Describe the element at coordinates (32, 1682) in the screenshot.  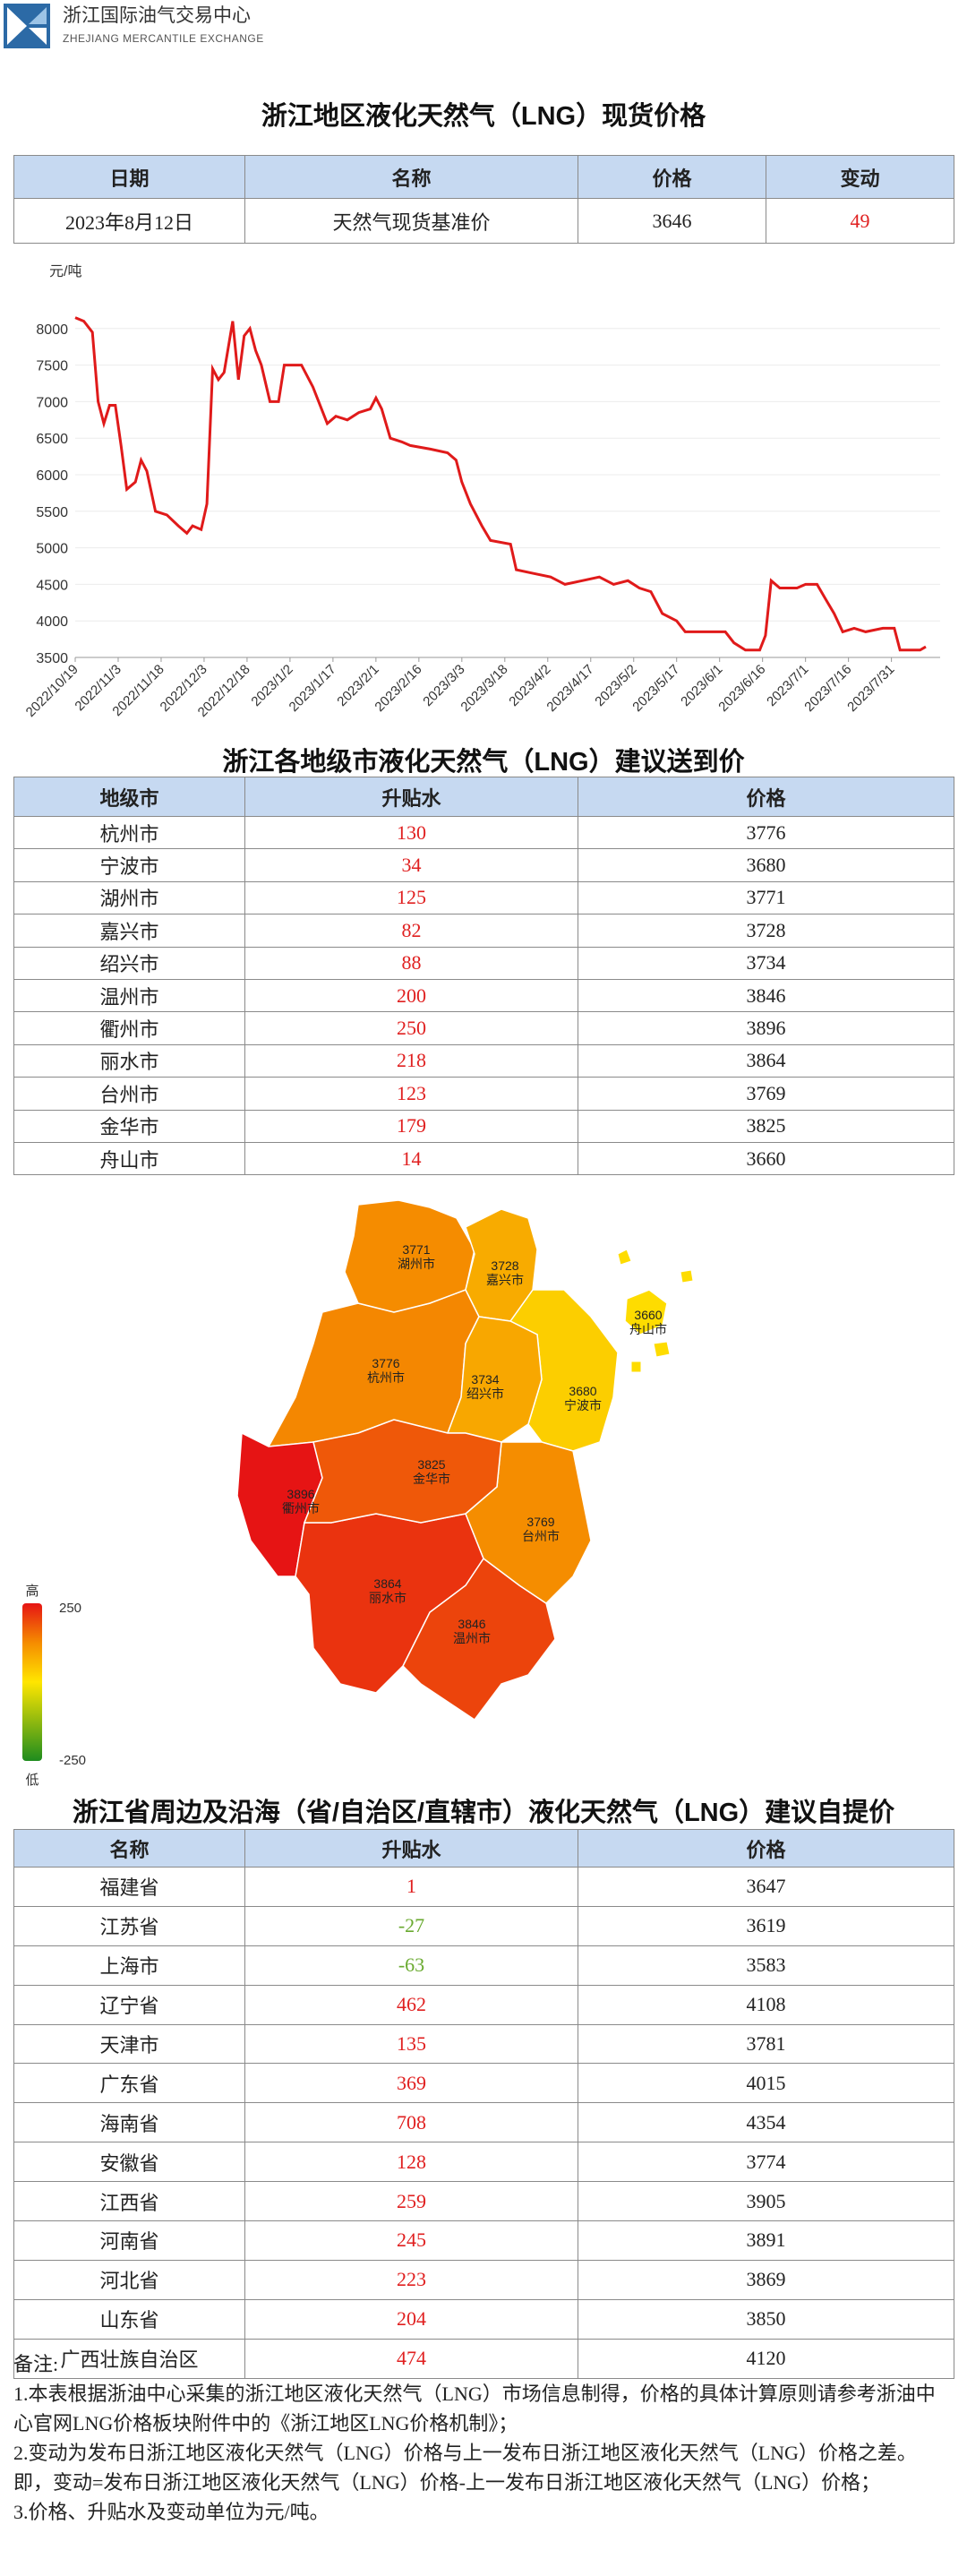
I see `legend-bar` at that location.